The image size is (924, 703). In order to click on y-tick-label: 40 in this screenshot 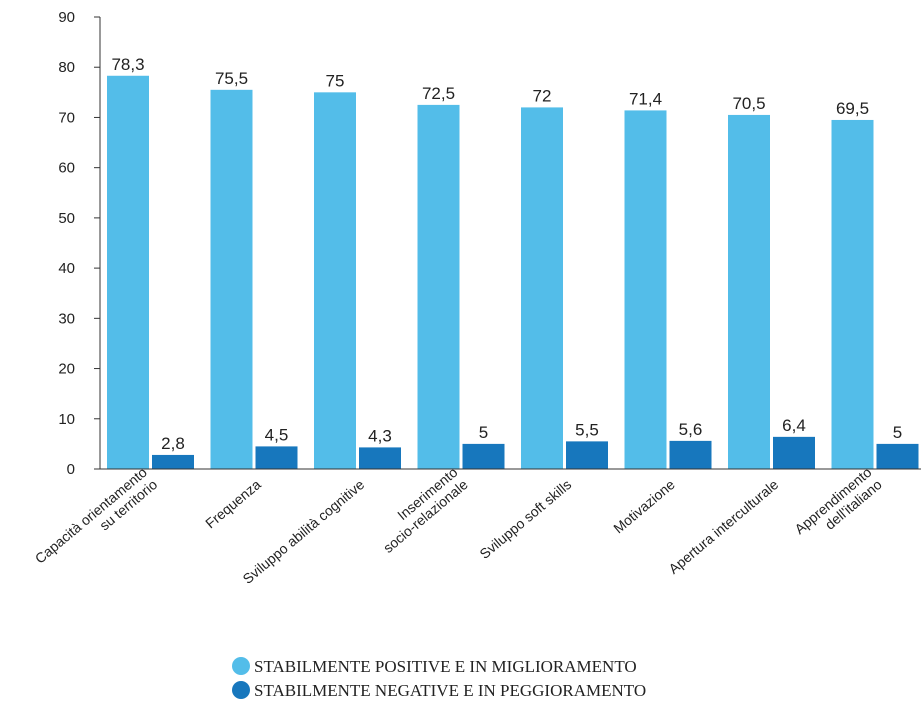, I will do `click(66, 268)`.